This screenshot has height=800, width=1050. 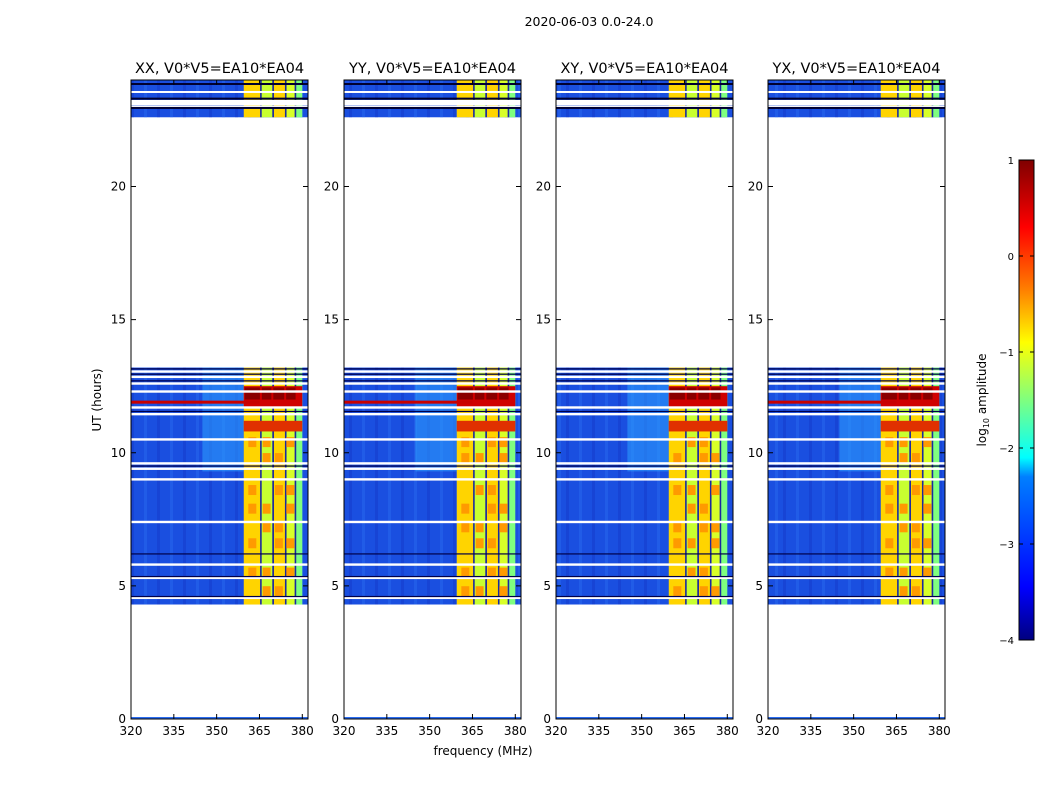 What do you see at coordinates (1011, 161) in the screenshot?
I see `colorbar-tick-label: 1` at bounding box center [1011, 161].